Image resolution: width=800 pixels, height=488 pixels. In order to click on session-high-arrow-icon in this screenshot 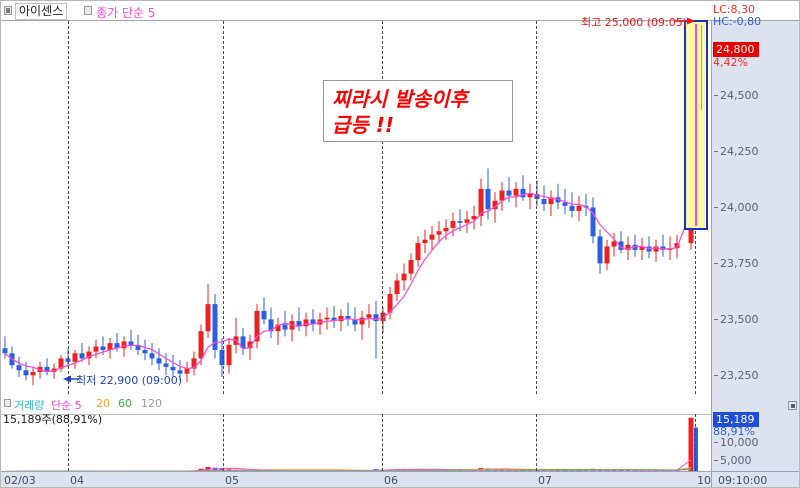, I will do `click(685, 21)`.